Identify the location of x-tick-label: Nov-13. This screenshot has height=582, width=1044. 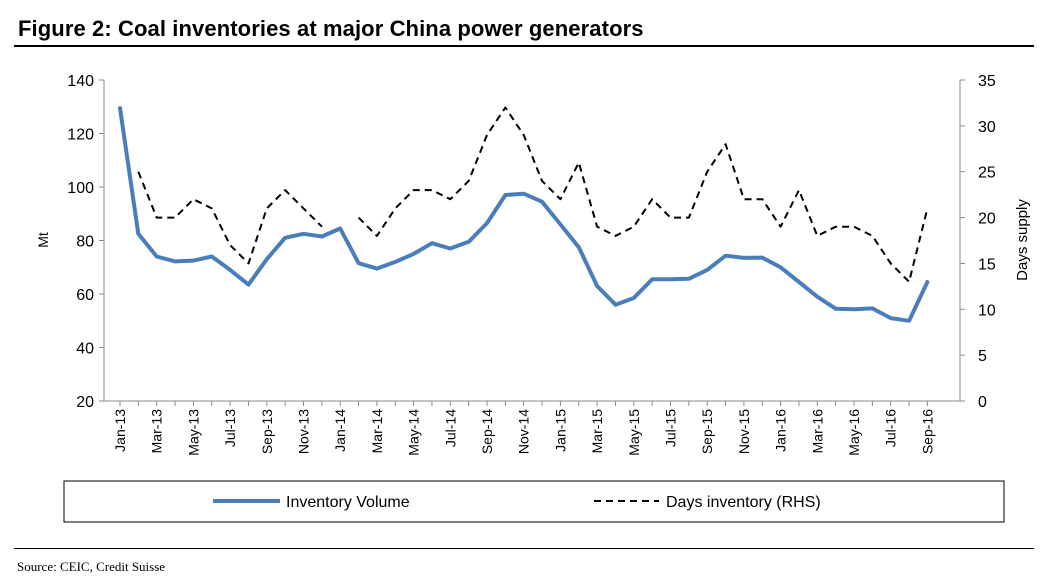
(304, 431).